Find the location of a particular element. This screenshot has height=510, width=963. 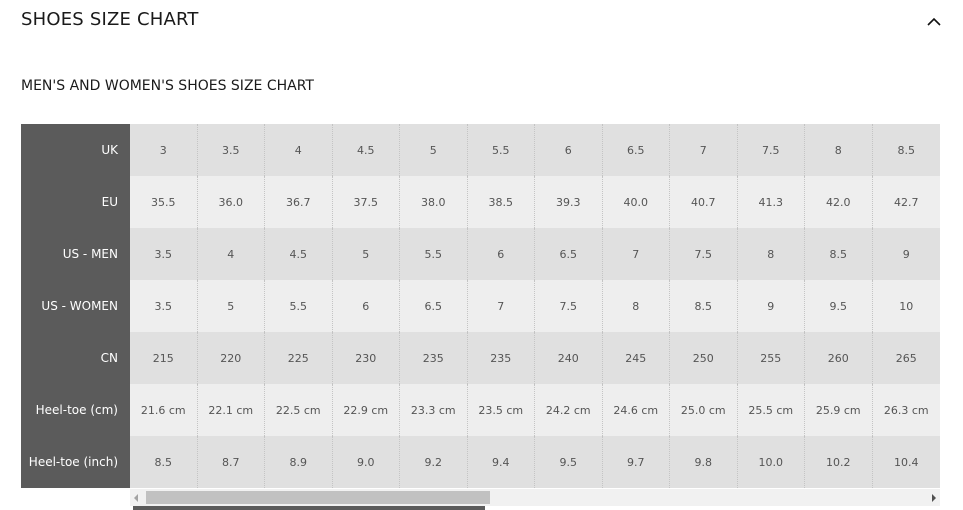

table-row: US - MEN 3.5 4 4.5 5 5.5 6 6.5 7 7.5 8 8.5 9 is located at coordinates (480, 254).